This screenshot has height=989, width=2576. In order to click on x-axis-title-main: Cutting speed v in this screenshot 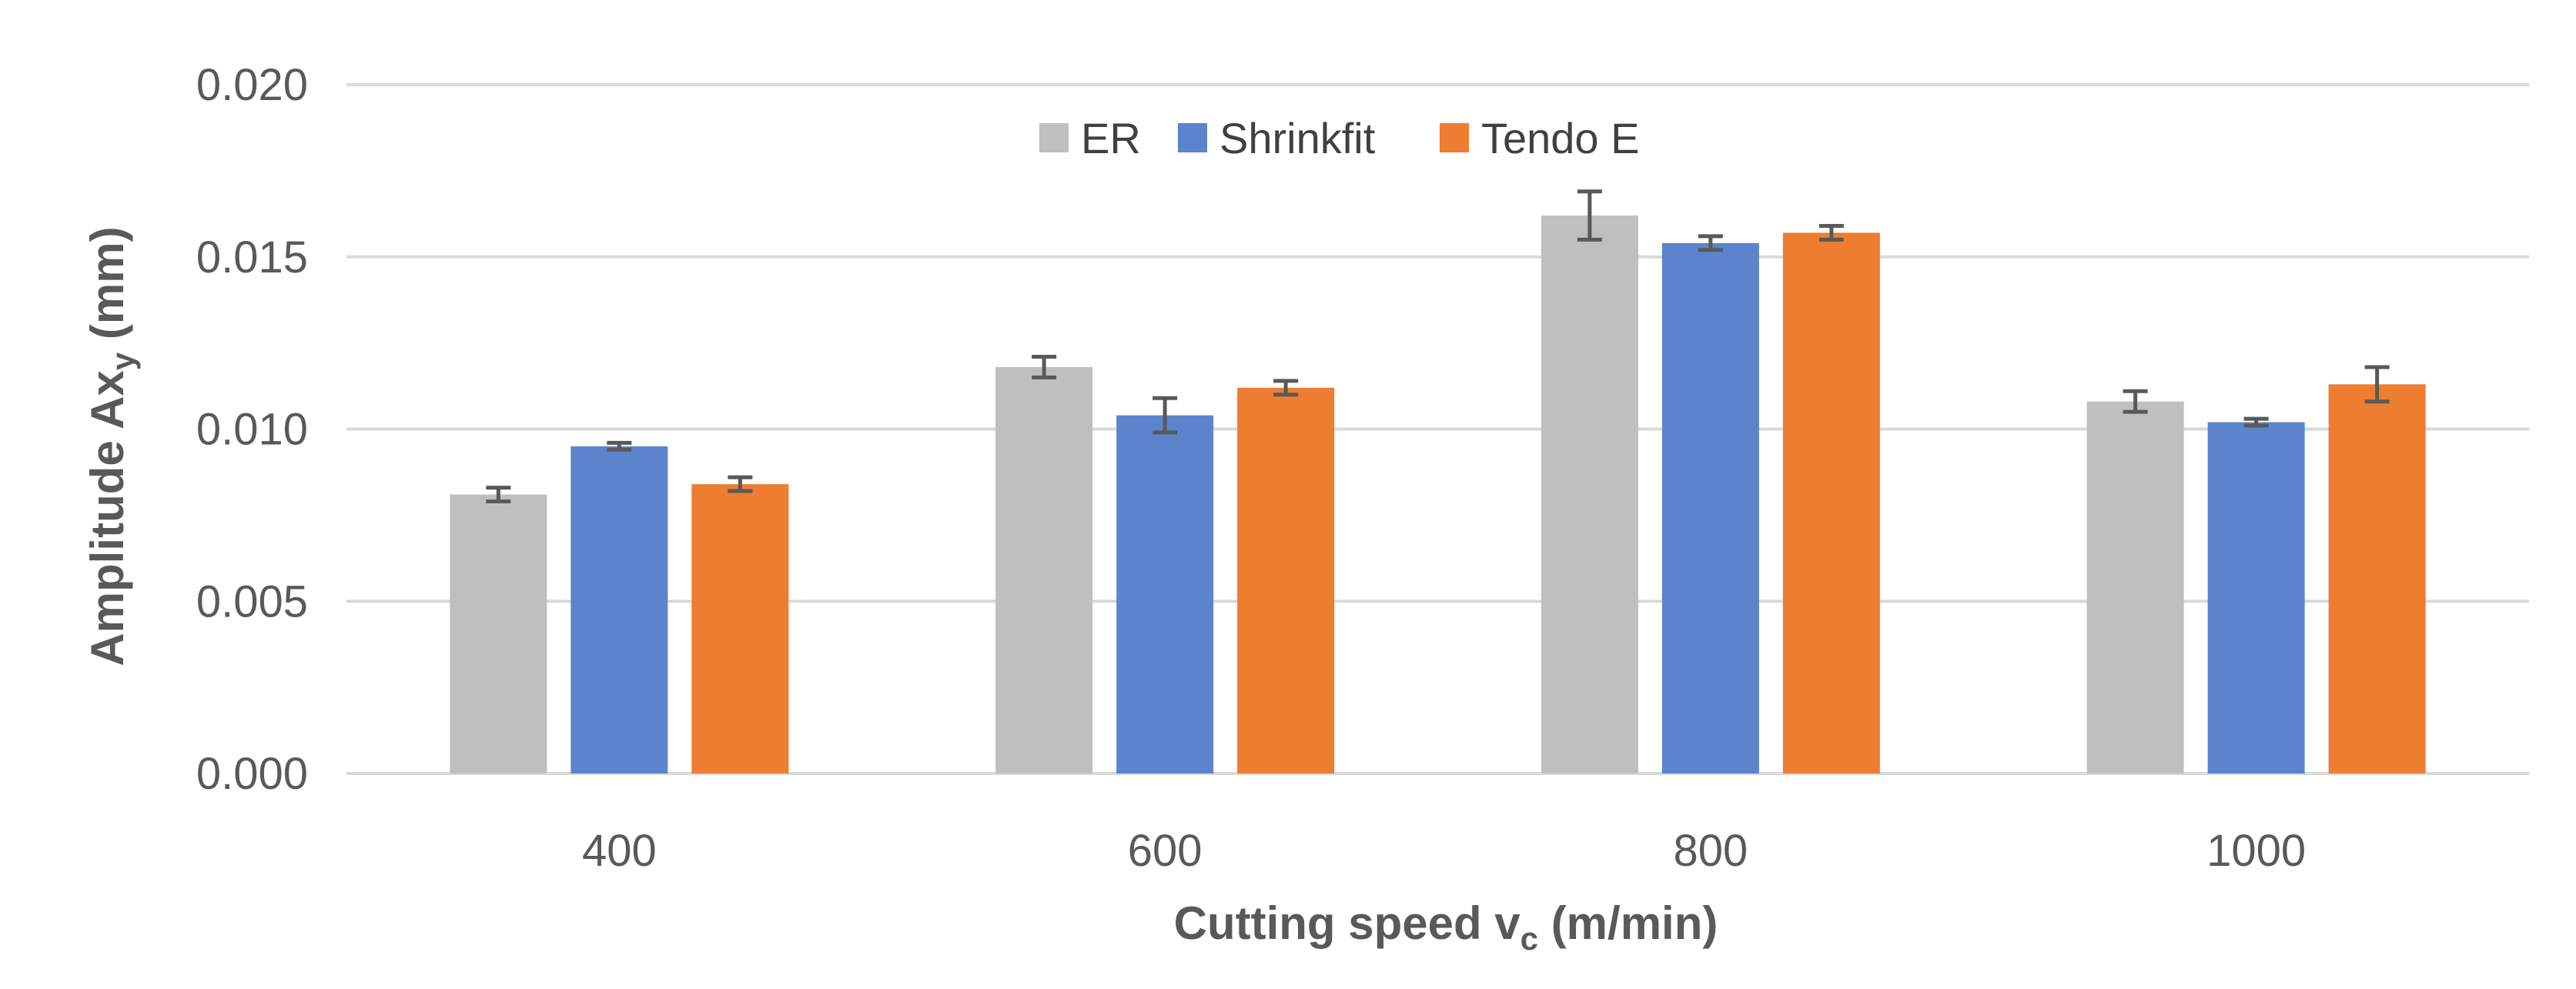, I will do `click(1348, 923)`.